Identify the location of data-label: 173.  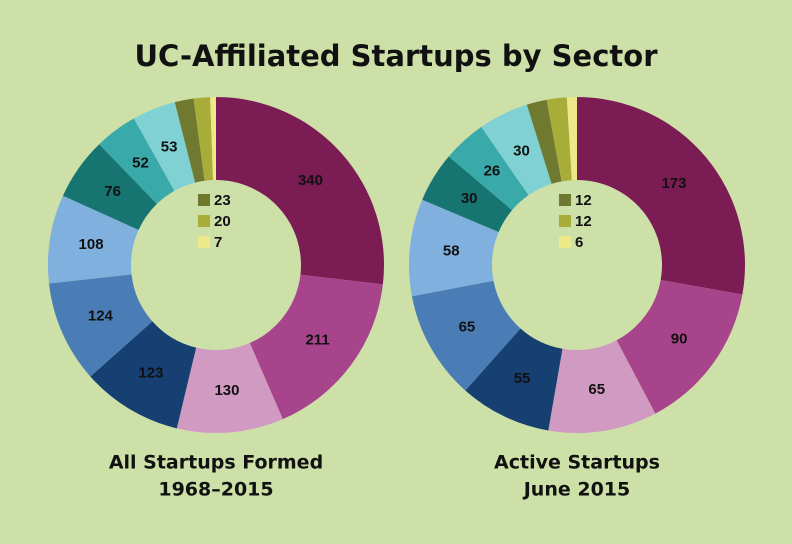
(673, 183).